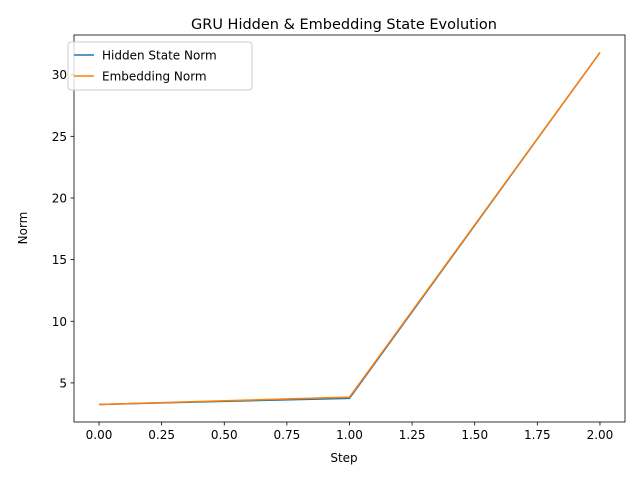 Image resolution: width=640 pixels, height=480 pixels. What do you see at coordinates (154, 77) in the screenshot?
I see `legend-label-1: Embedding Norm` at bounding box center [154, 77].